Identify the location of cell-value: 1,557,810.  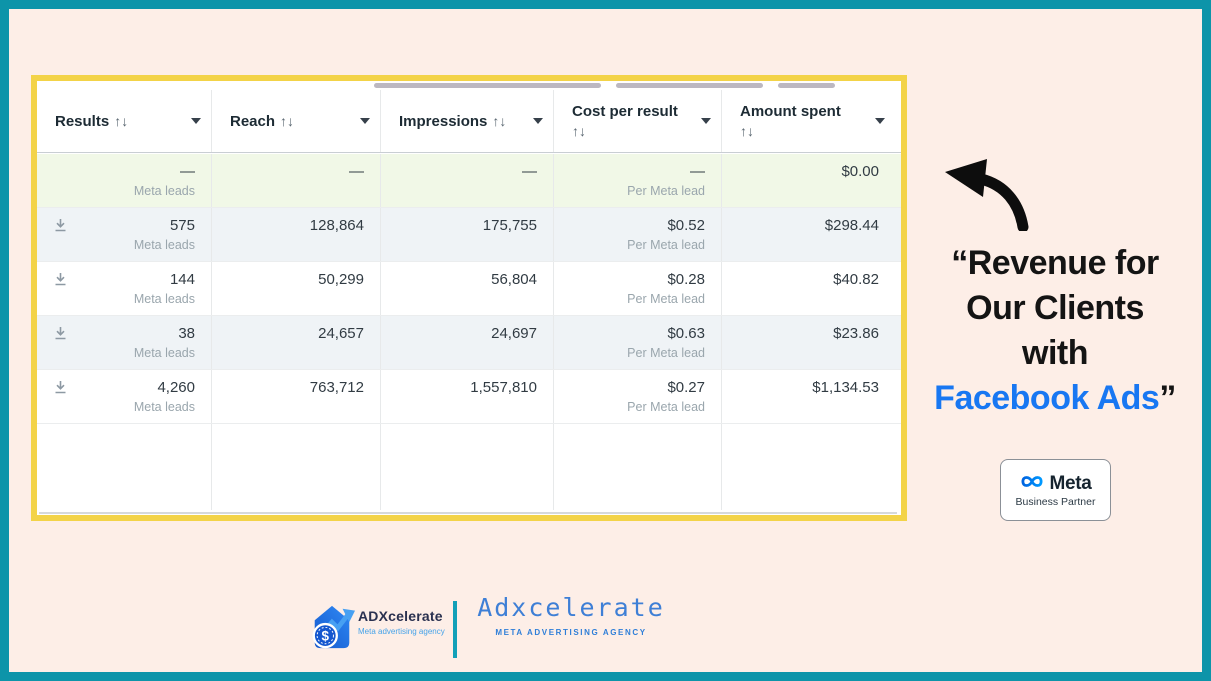
(503, 387).